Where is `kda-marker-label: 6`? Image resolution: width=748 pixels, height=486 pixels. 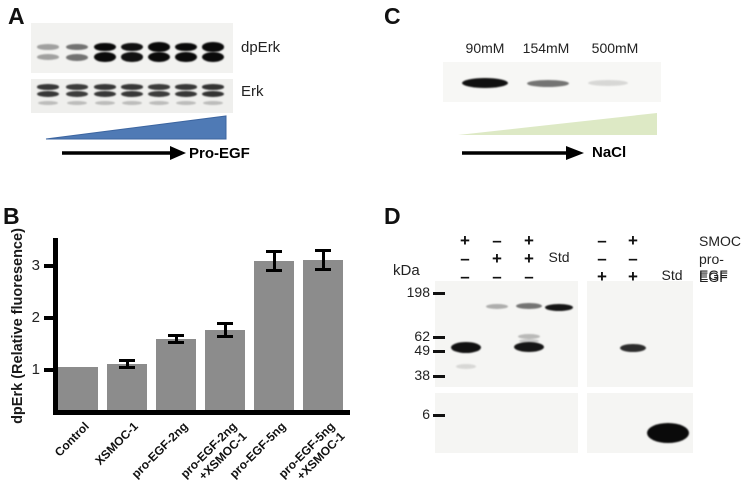 kda-marker-label: 6 is located at coordinates (426, 414).